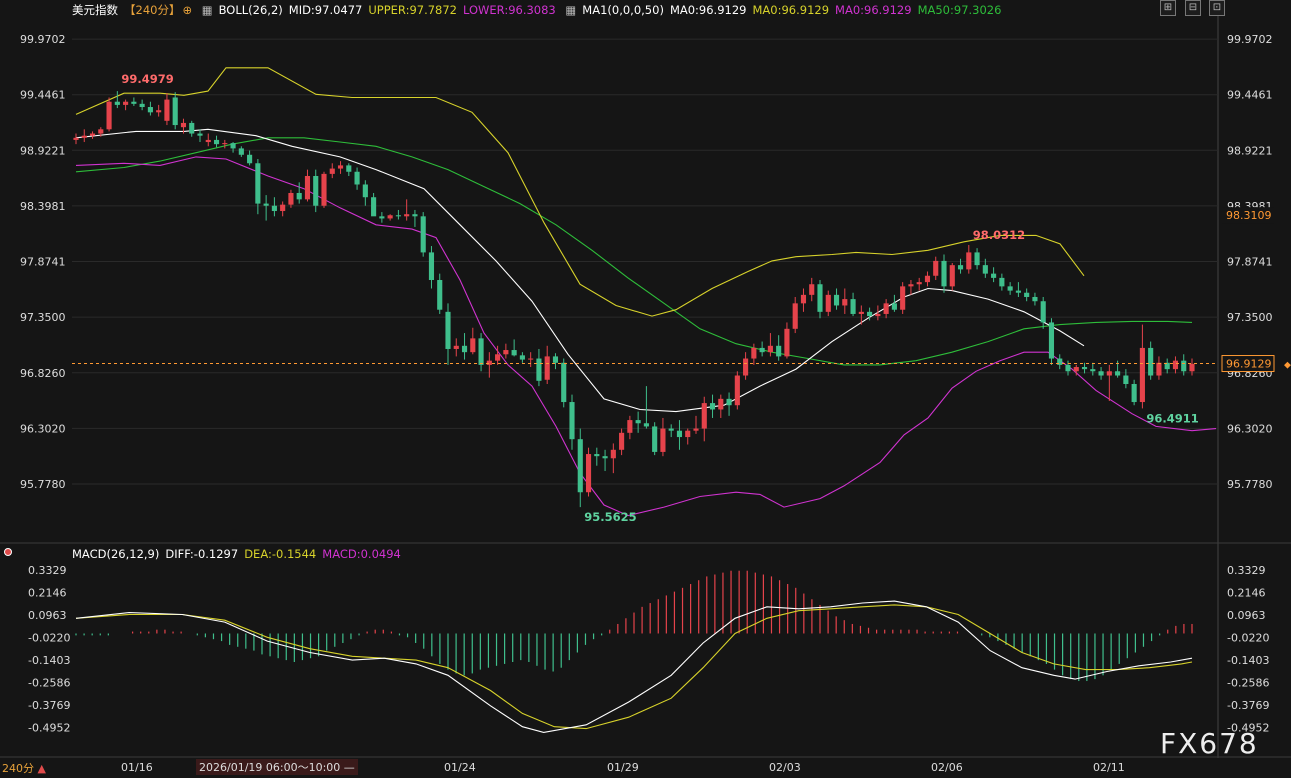 The image size is (1291, 778). What do you see at coordinates (460, 767) in the screenshot?
I see `x-tick-label: 01/24` at bounding box center [460, 767].